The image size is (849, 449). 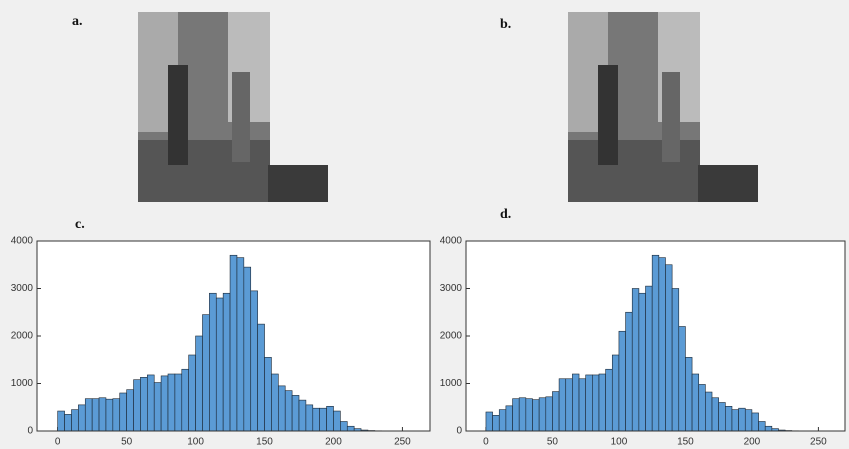 What do you see at coordinates (505, 214) in the screenshot?
I see `chart-title: d.` at bounding box center [505, 214].